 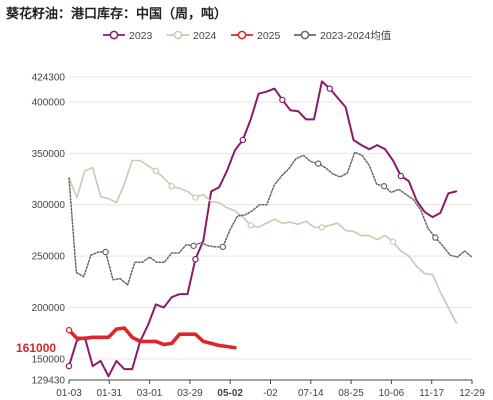 I want to click on legend-item-0: 2023, so click(x=128, y=36).